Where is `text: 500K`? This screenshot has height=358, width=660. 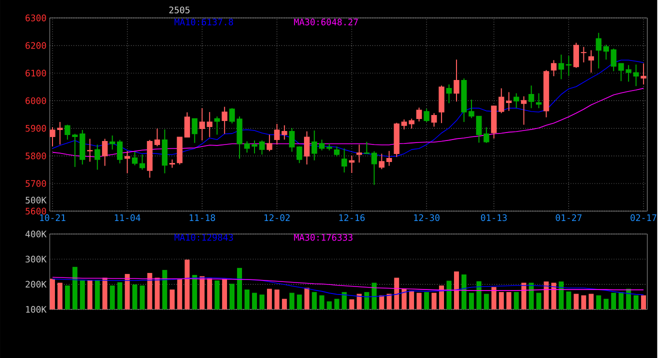
text: 500K is located at coordinates (36, 200).